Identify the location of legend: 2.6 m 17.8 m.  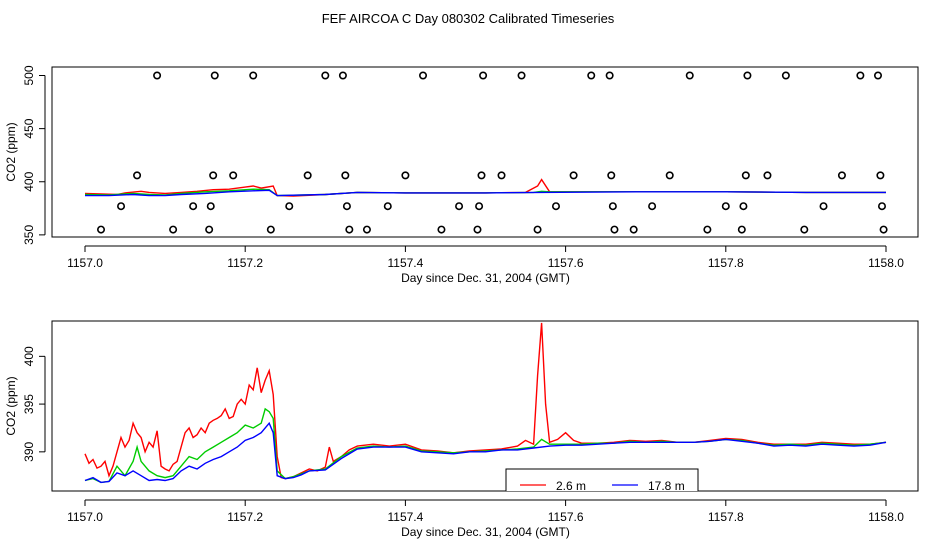
(602, 480).